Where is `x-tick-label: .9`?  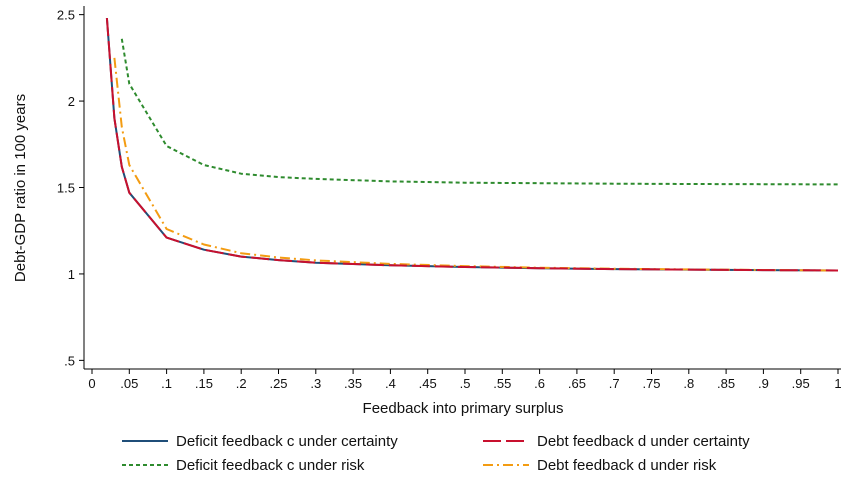 x-tick-label: .9 is located at coordinates (763, 383).